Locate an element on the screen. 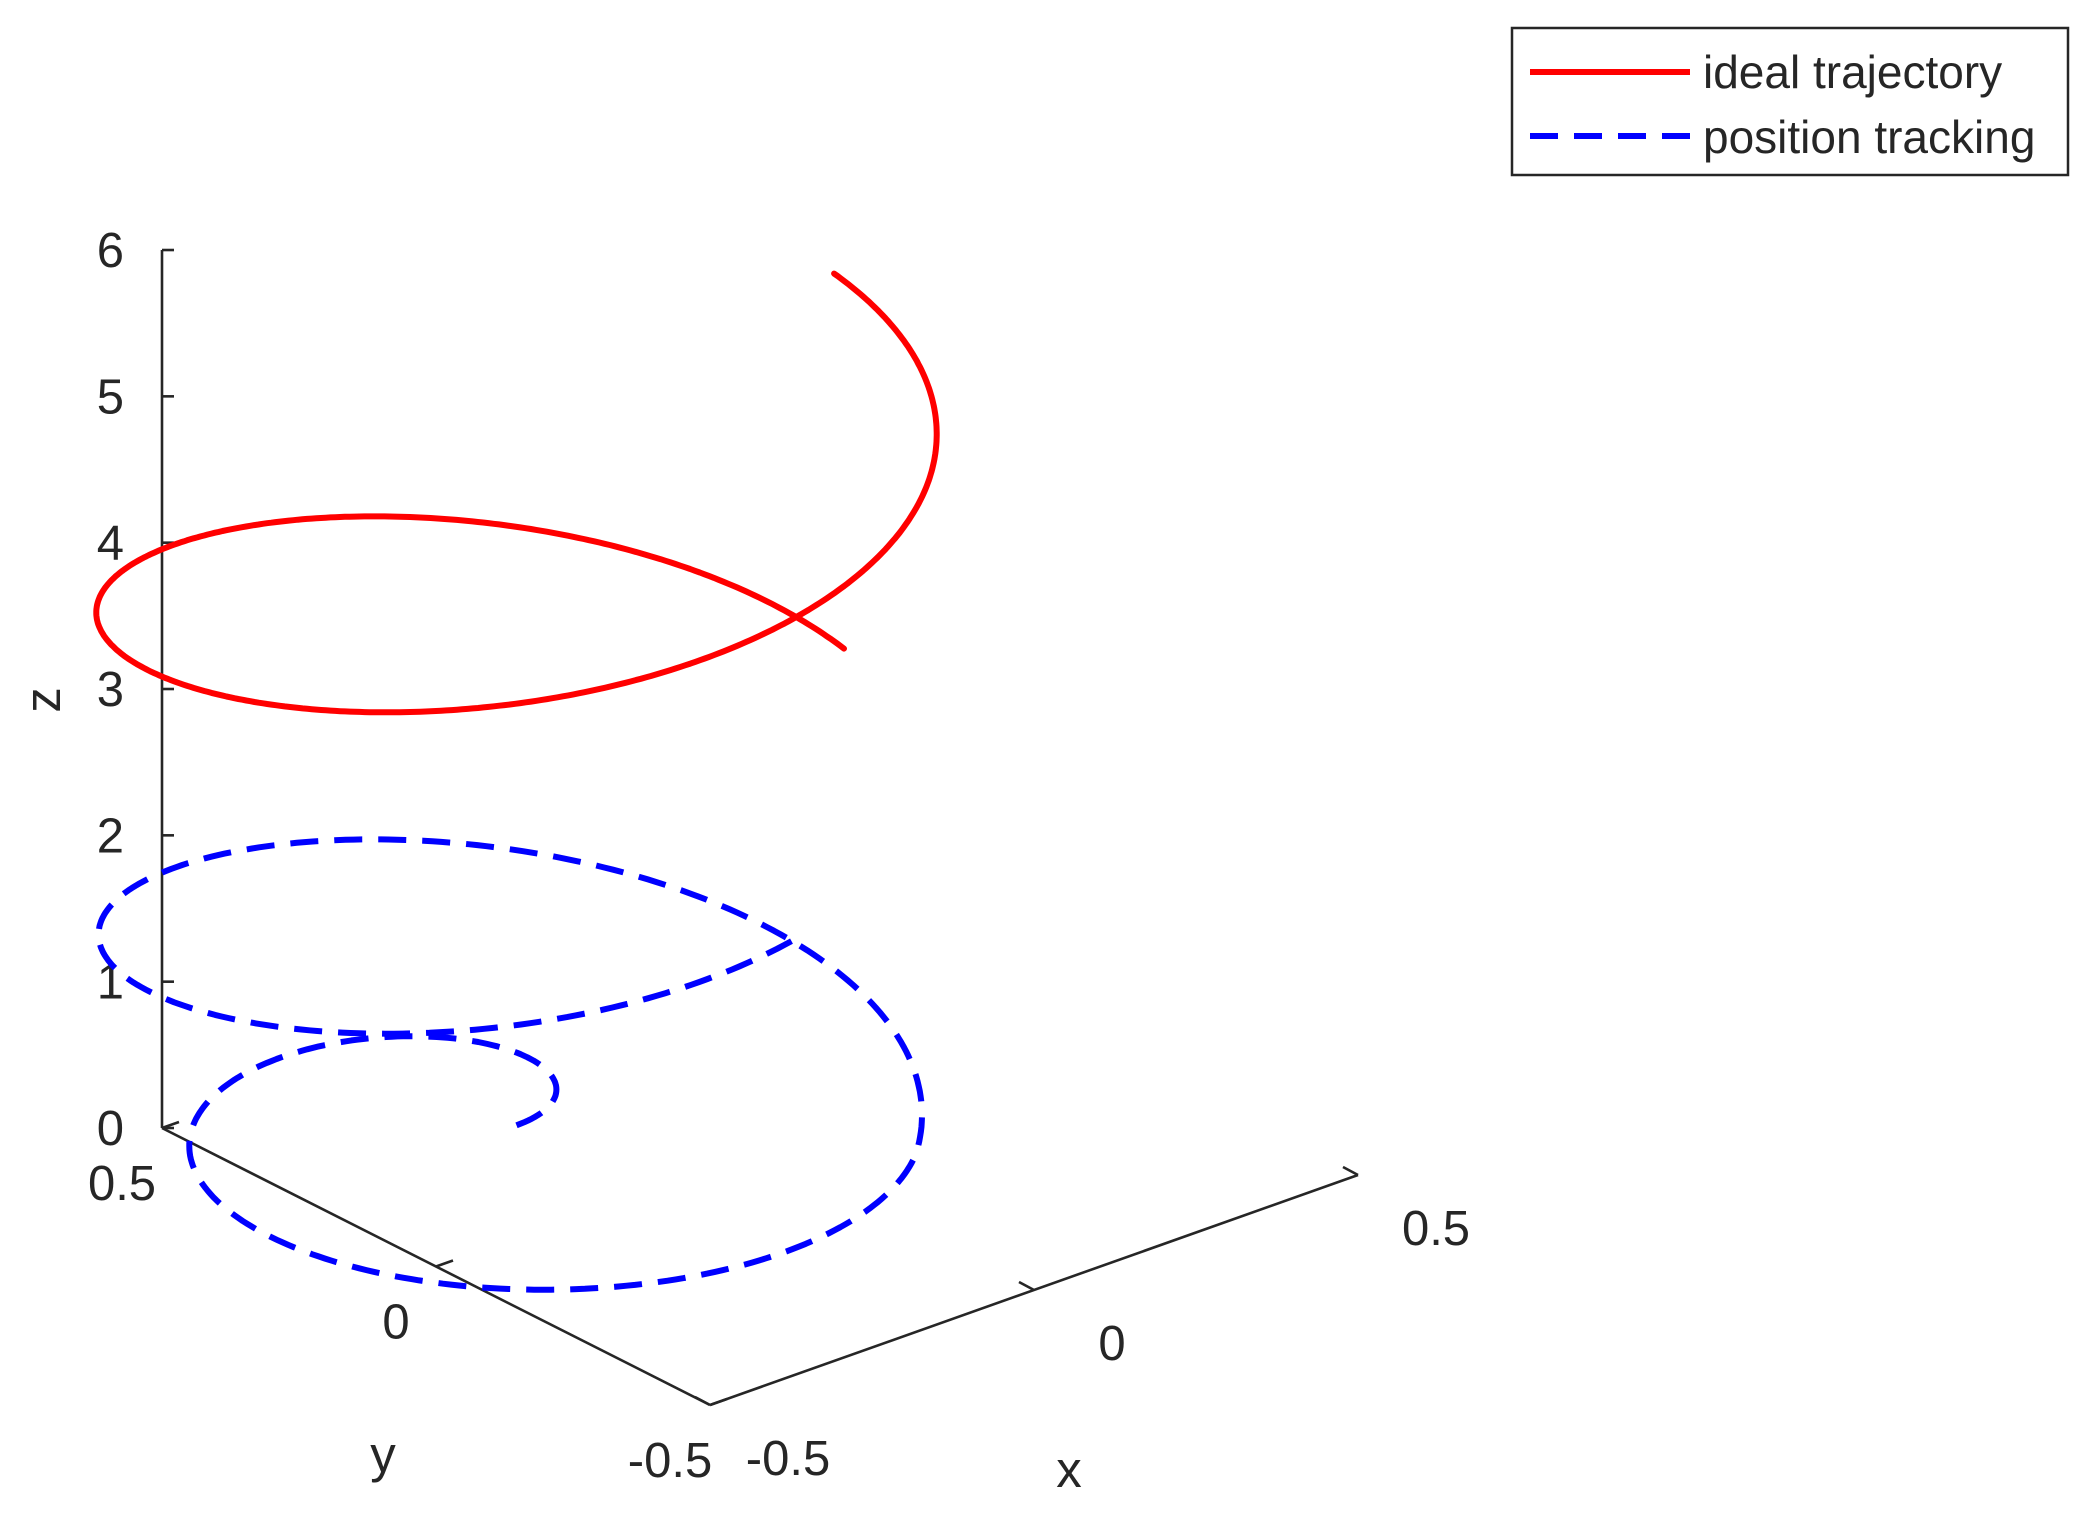  series-ideal-trajectory is located at coordinates (516, 493).